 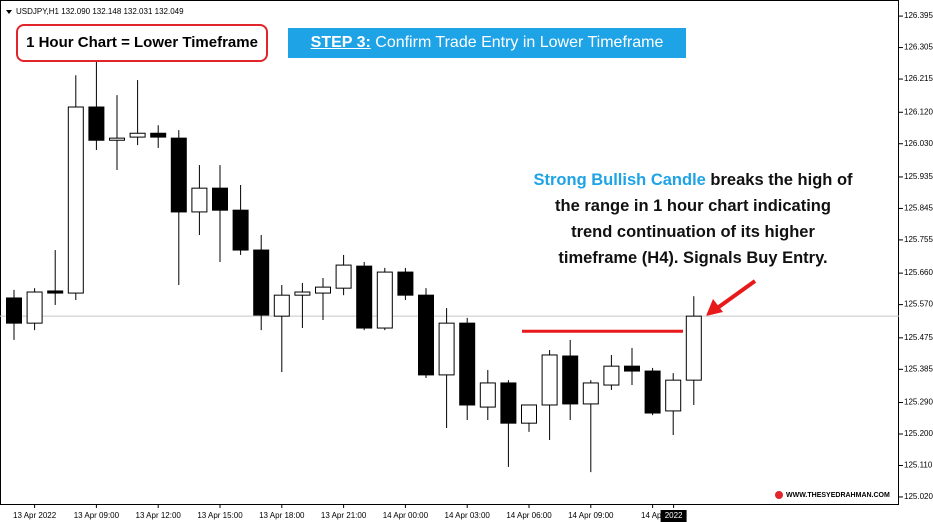 I want to click on annotation-highlight: Strong Bullish Candle, so click(x=619, y=180).